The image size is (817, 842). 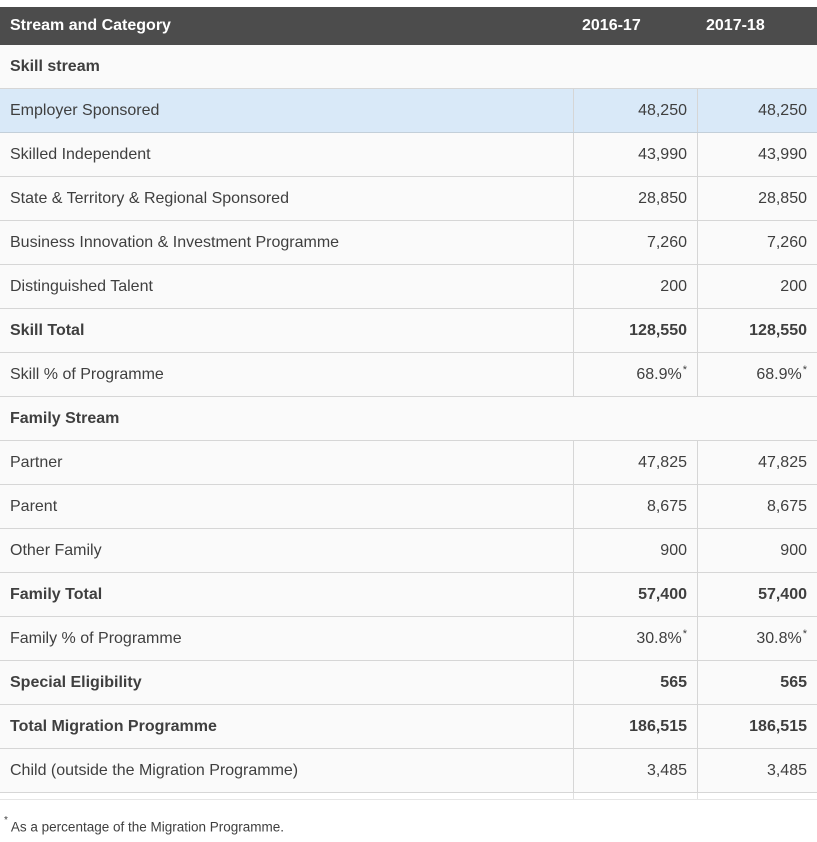 I want to click on value-2017-18: 200, so click(x=757, y=286).